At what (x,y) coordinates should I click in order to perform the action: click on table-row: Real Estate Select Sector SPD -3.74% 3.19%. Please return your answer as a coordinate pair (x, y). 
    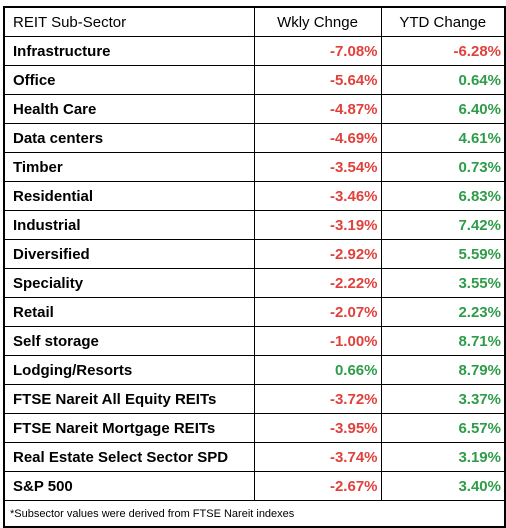
    Looking at the image, I should click on (254, 457).